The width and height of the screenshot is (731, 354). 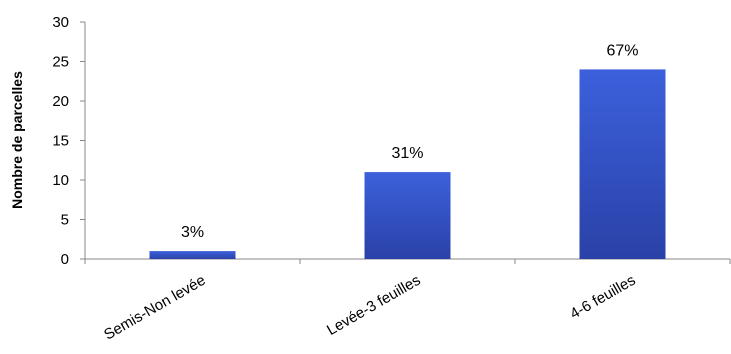 I want to click on y-tick-label: 0, so click(x=65, y=259).